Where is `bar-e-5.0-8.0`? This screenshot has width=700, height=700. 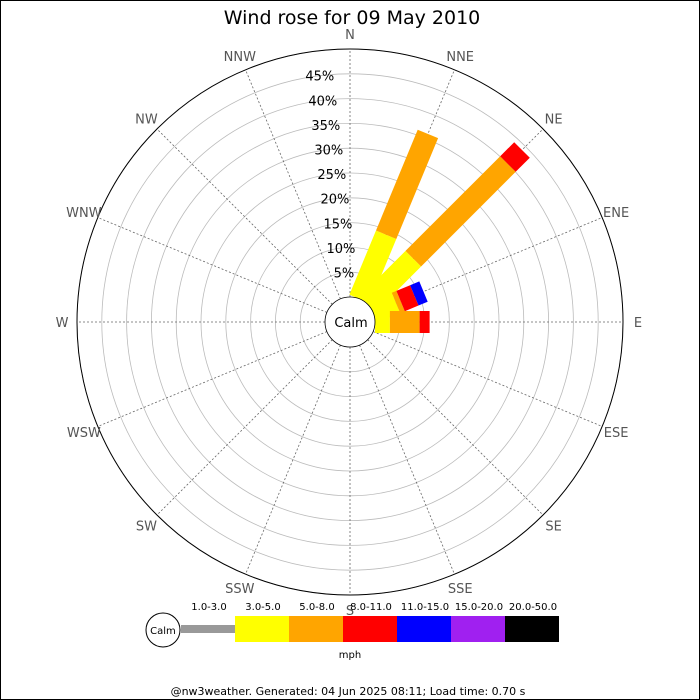 bar-e-5.0-8.0 is located at coordinates (404, 322).